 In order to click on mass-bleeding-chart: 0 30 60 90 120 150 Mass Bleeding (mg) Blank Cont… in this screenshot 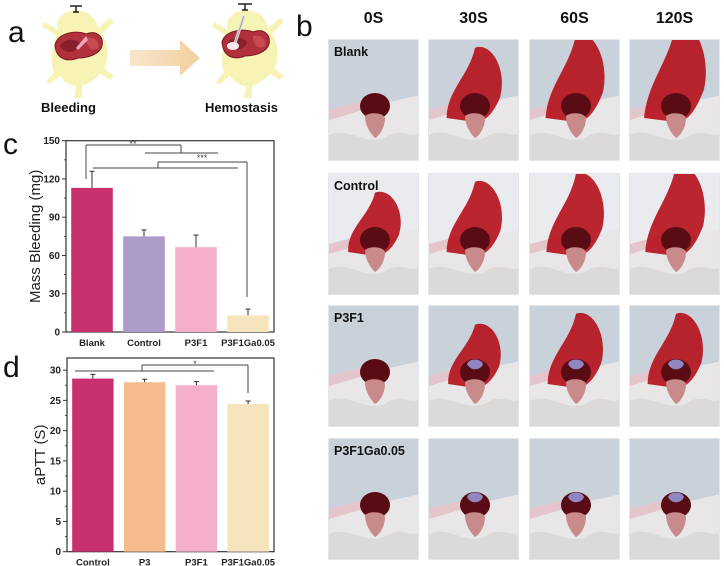, I will do `click(151, 242)`.